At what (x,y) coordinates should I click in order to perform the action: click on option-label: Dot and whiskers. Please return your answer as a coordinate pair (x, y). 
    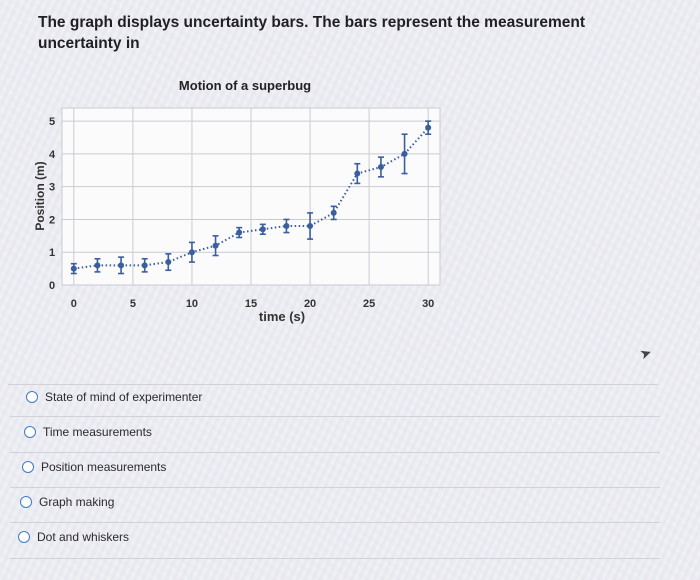
    Looking at the image, I should click on (83, 537).